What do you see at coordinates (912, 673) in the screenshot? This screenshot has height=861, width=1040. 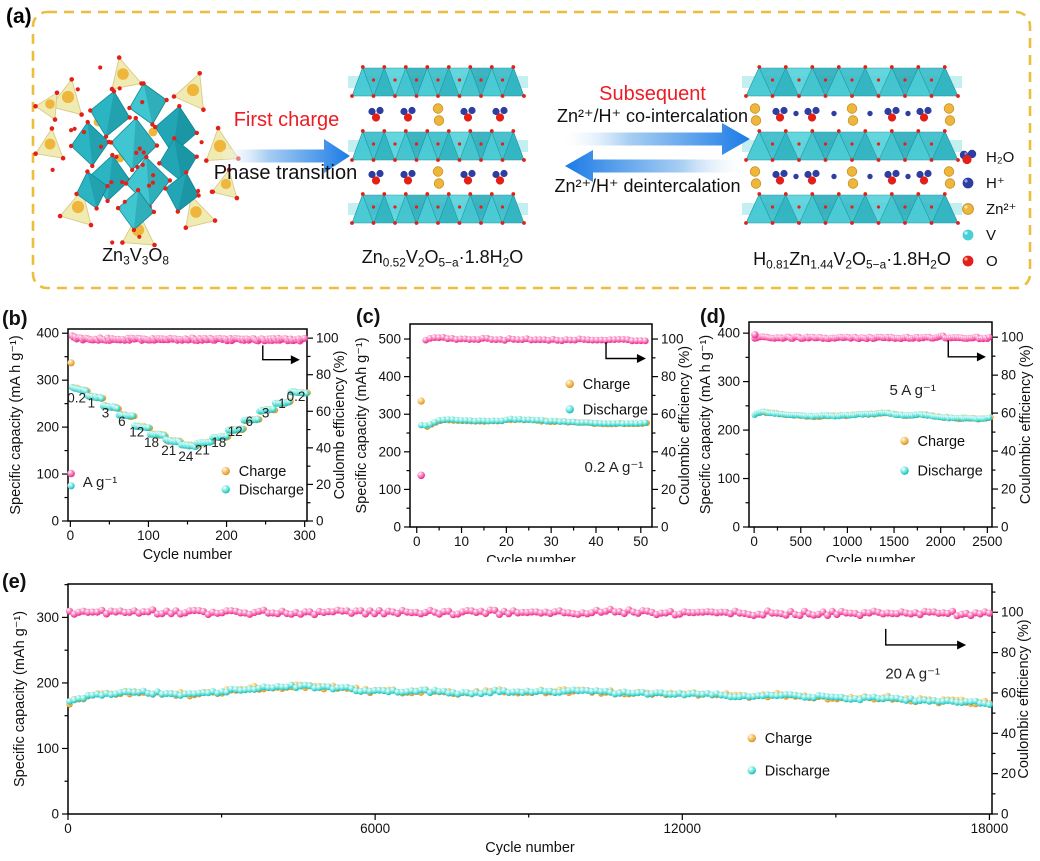 I see `annotations: 20 A g⁻¹` at bounding box center [912, 673].